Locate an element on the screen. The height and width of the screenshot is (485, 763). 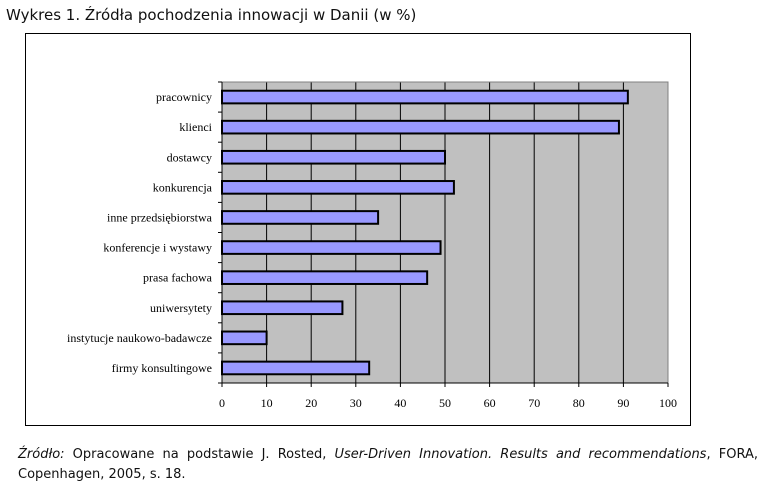
x-tick-label-40: 40 is located at coordinates (400, 403).